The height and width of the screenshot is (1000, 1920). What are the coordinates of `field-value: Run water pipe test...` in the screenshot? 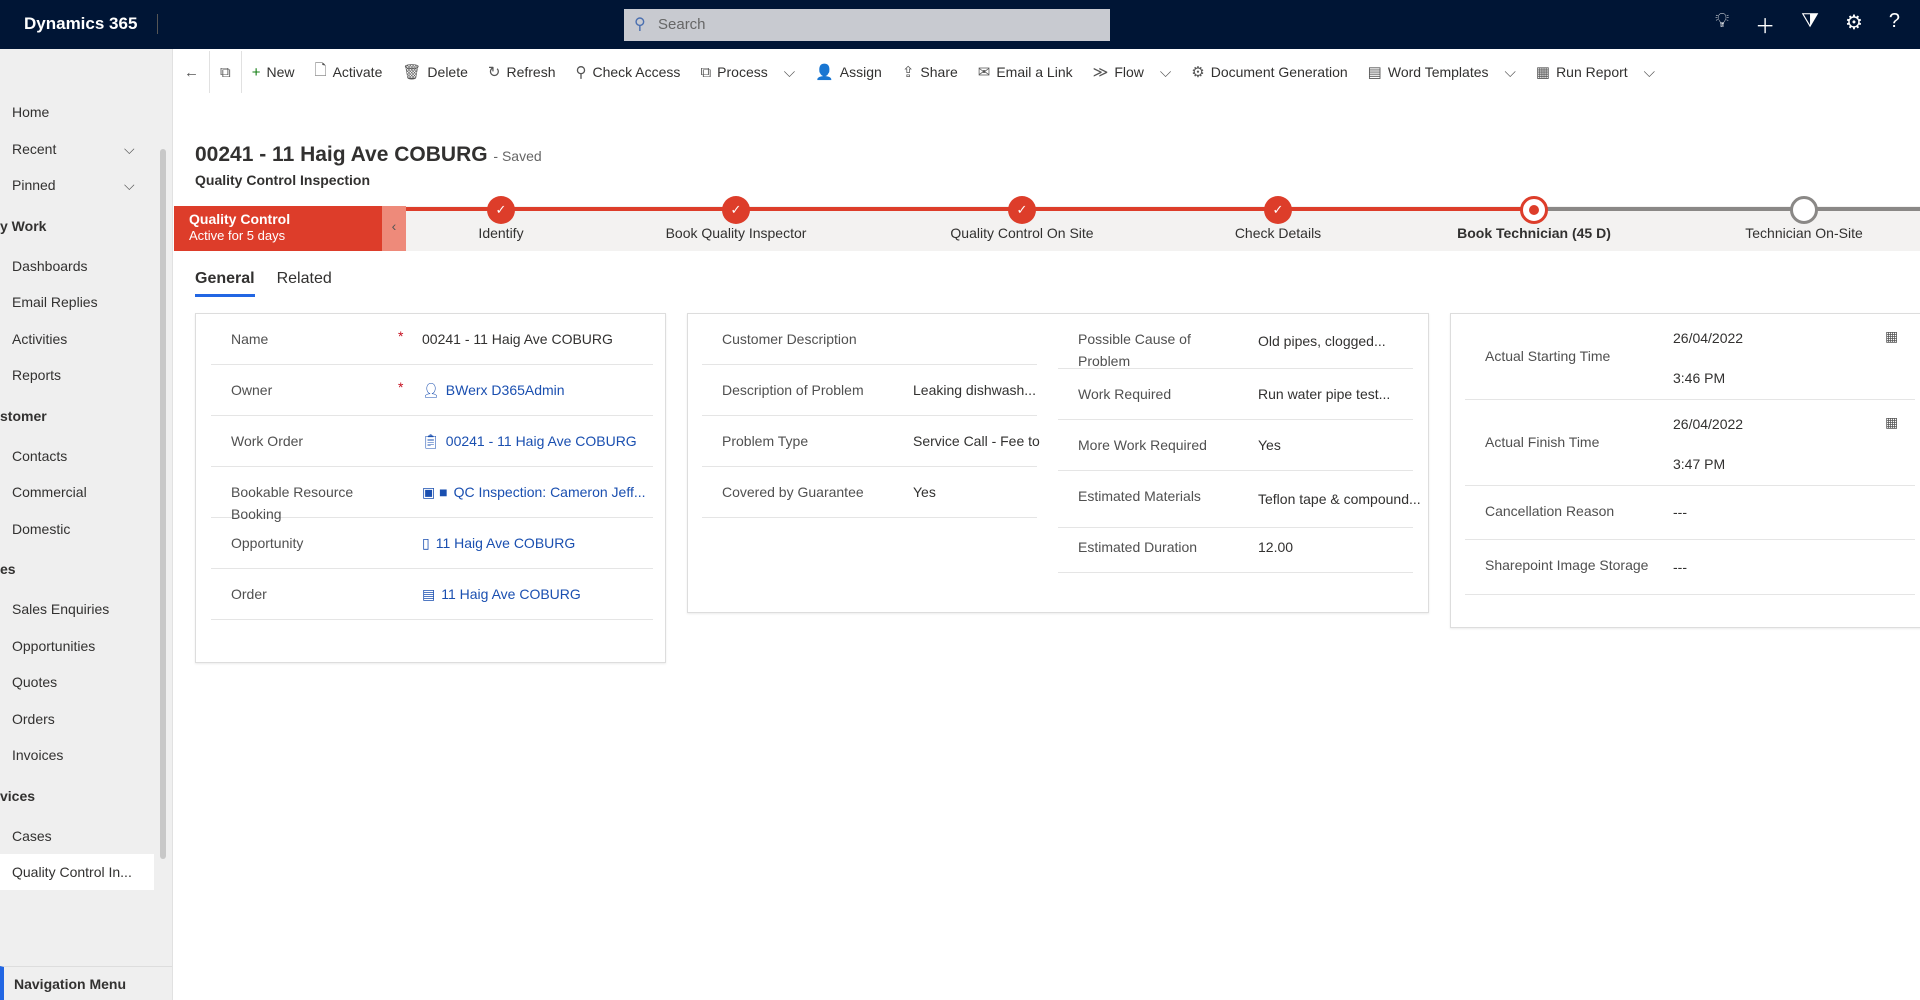 It's located at (1324, 394).